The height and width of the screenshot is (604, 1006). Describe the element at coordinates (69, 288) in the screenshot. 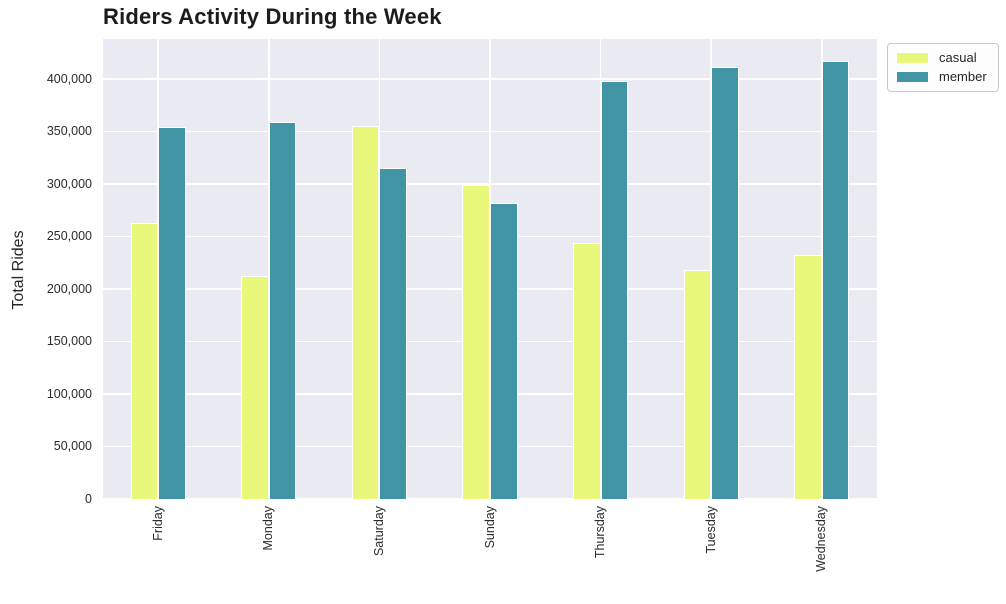

I see `y-tick-label: 200,000` at that location.